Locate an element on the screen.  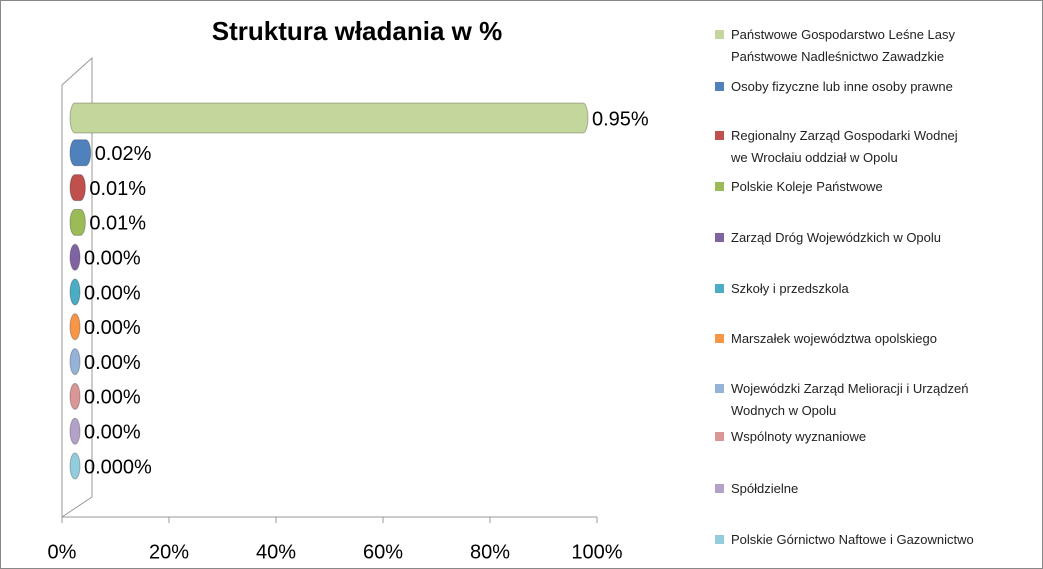
legend-label: Wspólnoty wyznaniowe is located at coordinates (799, 436).